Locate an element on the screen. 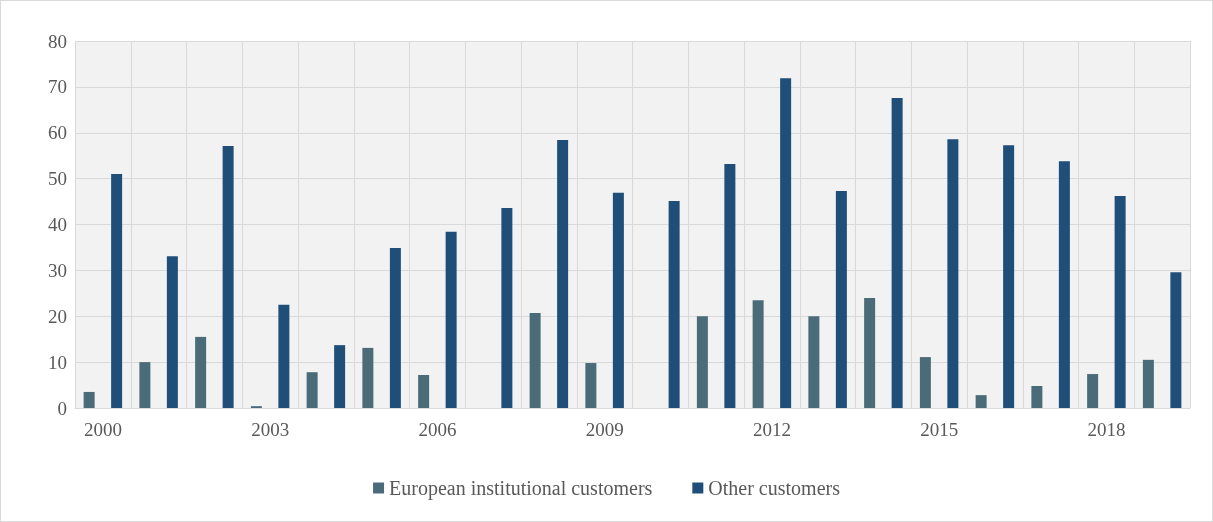  x-tick-label: 2003 is located at coordinates (270, 429).